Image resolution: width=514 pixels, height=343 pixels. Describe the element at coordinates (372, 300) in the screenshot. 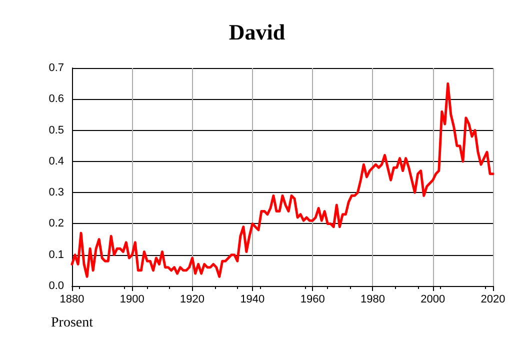

I see `x-tick-label: 1980` at that location.